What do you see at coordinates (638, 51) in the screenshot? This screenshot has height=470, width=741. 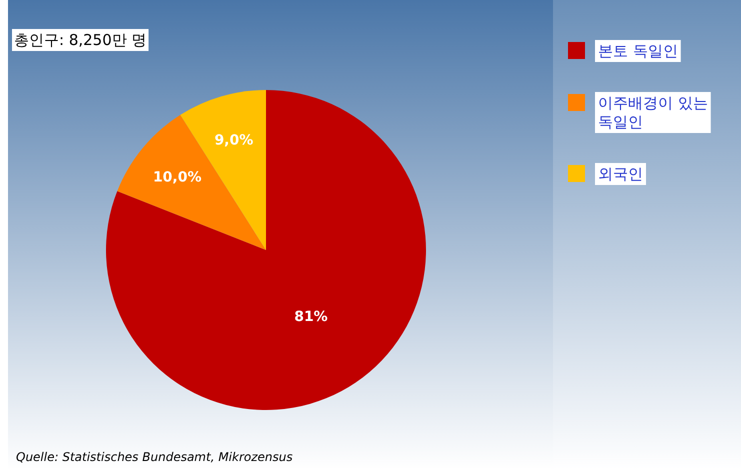 I see `legend-label: 본토 독일인` at bounding box center [638, 51].